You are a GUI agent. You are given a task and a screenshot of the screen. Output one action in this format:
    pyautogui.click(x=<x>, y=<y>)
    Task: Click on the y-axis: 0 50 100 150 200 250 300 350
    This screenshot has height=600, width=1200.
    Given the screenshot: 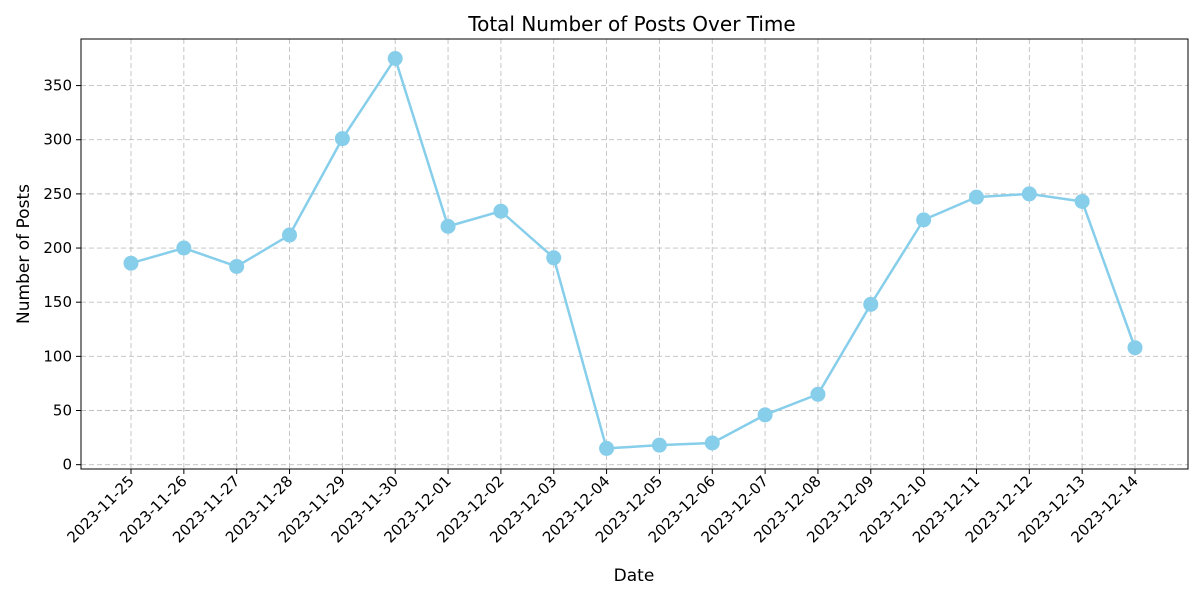 What is the action you would take?
    pyautogui.click(x=62, y=275)
    